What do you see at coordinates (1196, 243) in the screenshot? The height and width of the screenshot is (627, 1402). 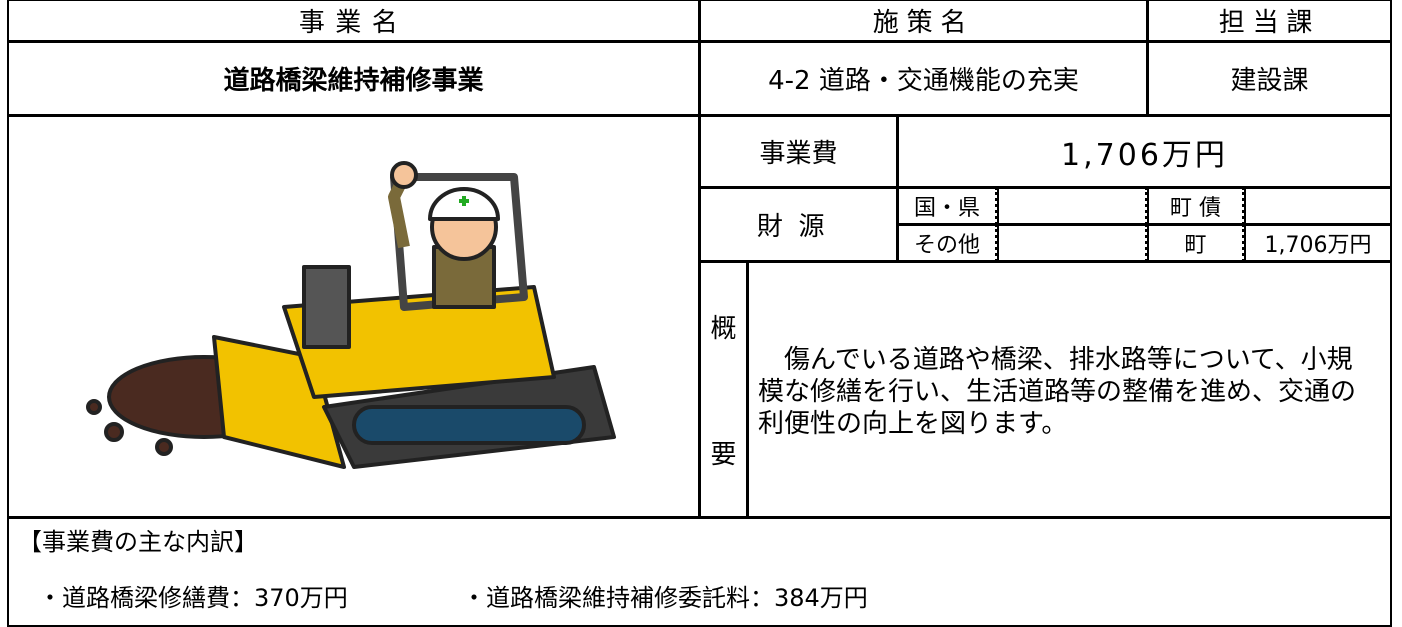 I see `funding-source: 町` at bounding box center [1196, 243].